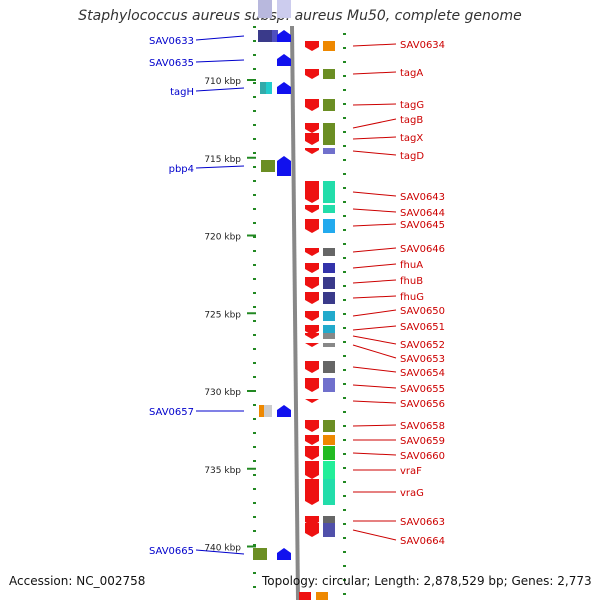  I want to click on scale-tick-label: 740 kbp, so click(222, 549).